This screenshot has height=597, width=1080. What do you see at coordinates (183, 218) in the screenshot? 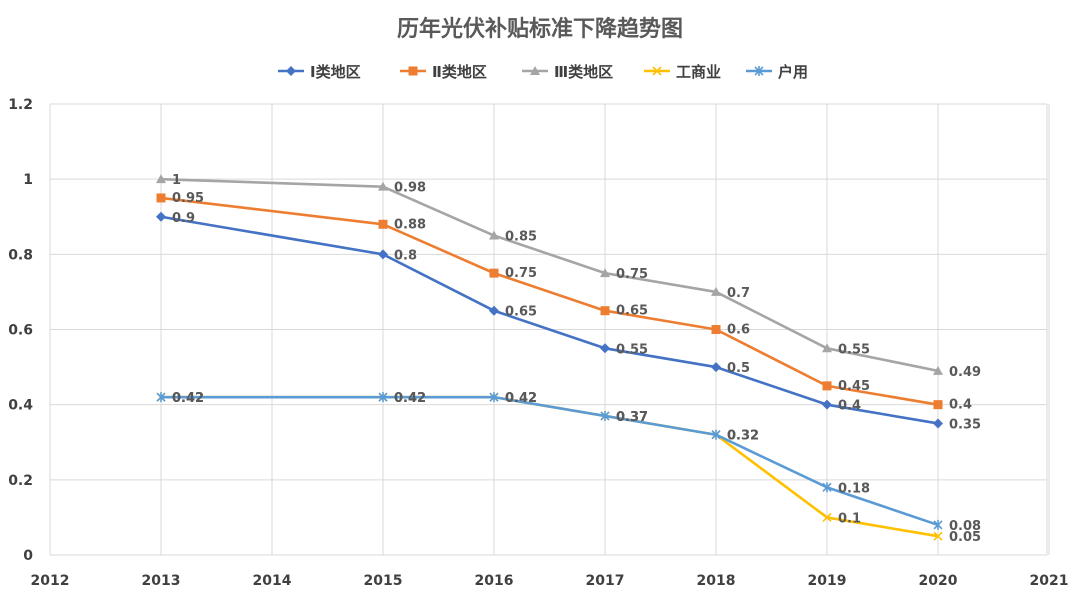
I see `data-label: 0.9` at bounding box center [183, 218].